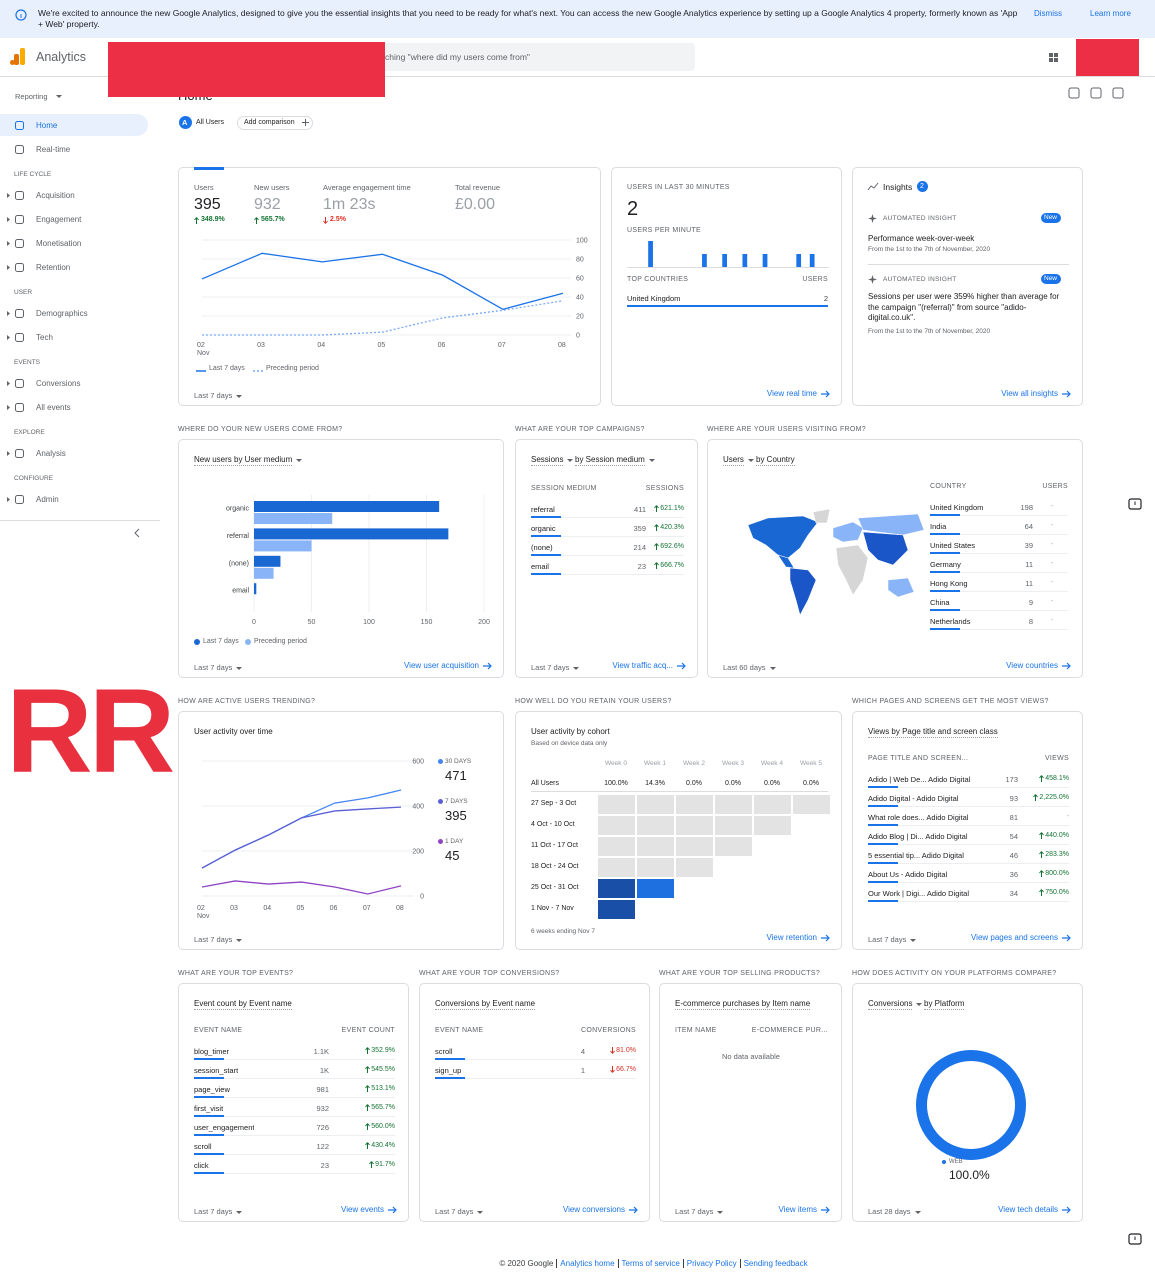  I want to click on nav-item: Monetisation, so click(59, 243).